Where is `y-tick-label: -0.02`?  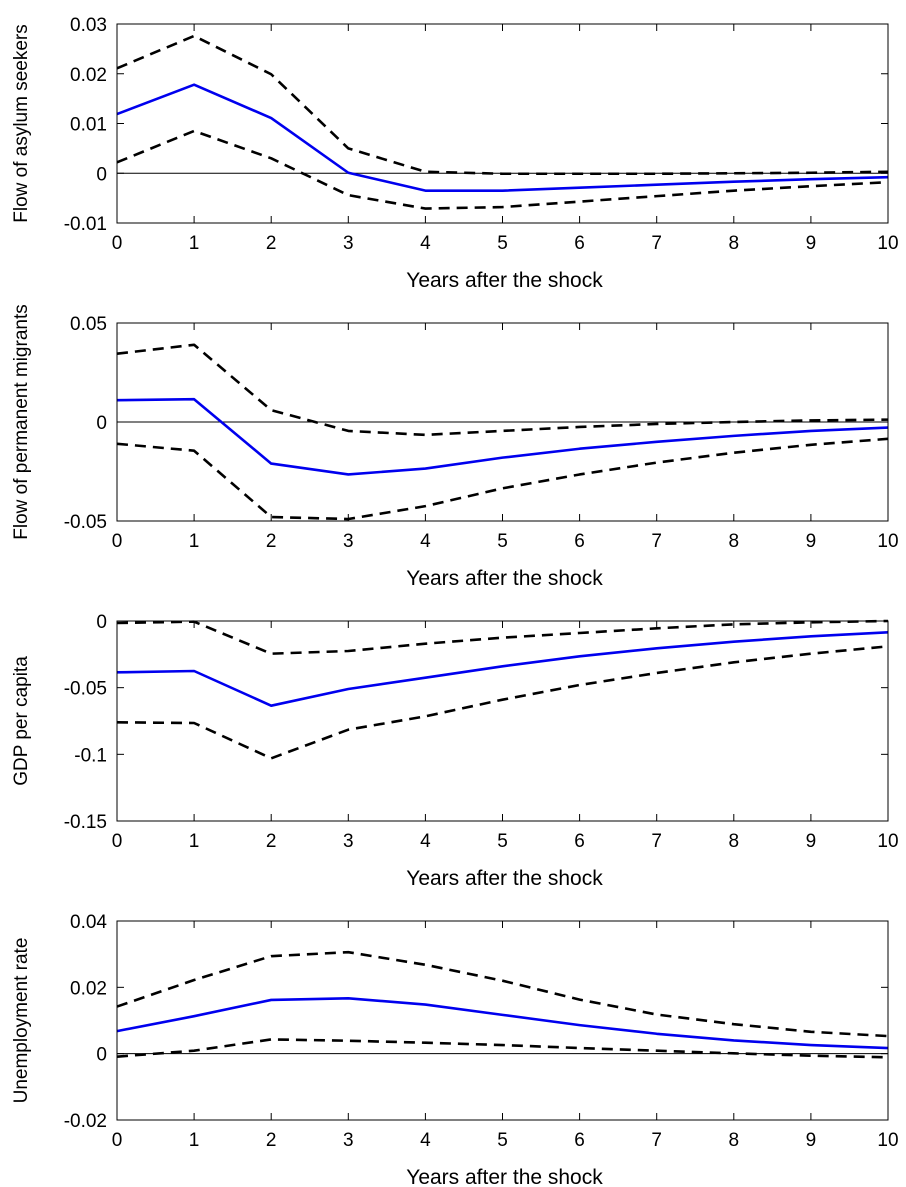
y-tick-label: -0.02 is located at coordinates (85, 1121).